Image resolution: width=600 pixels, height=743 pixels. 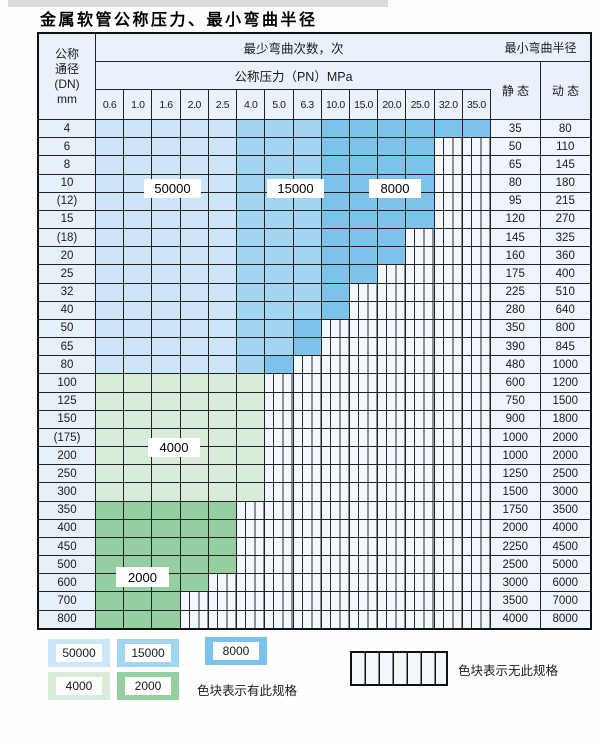 I want to click on legend-label: 15000, so click(x=148, y=653).